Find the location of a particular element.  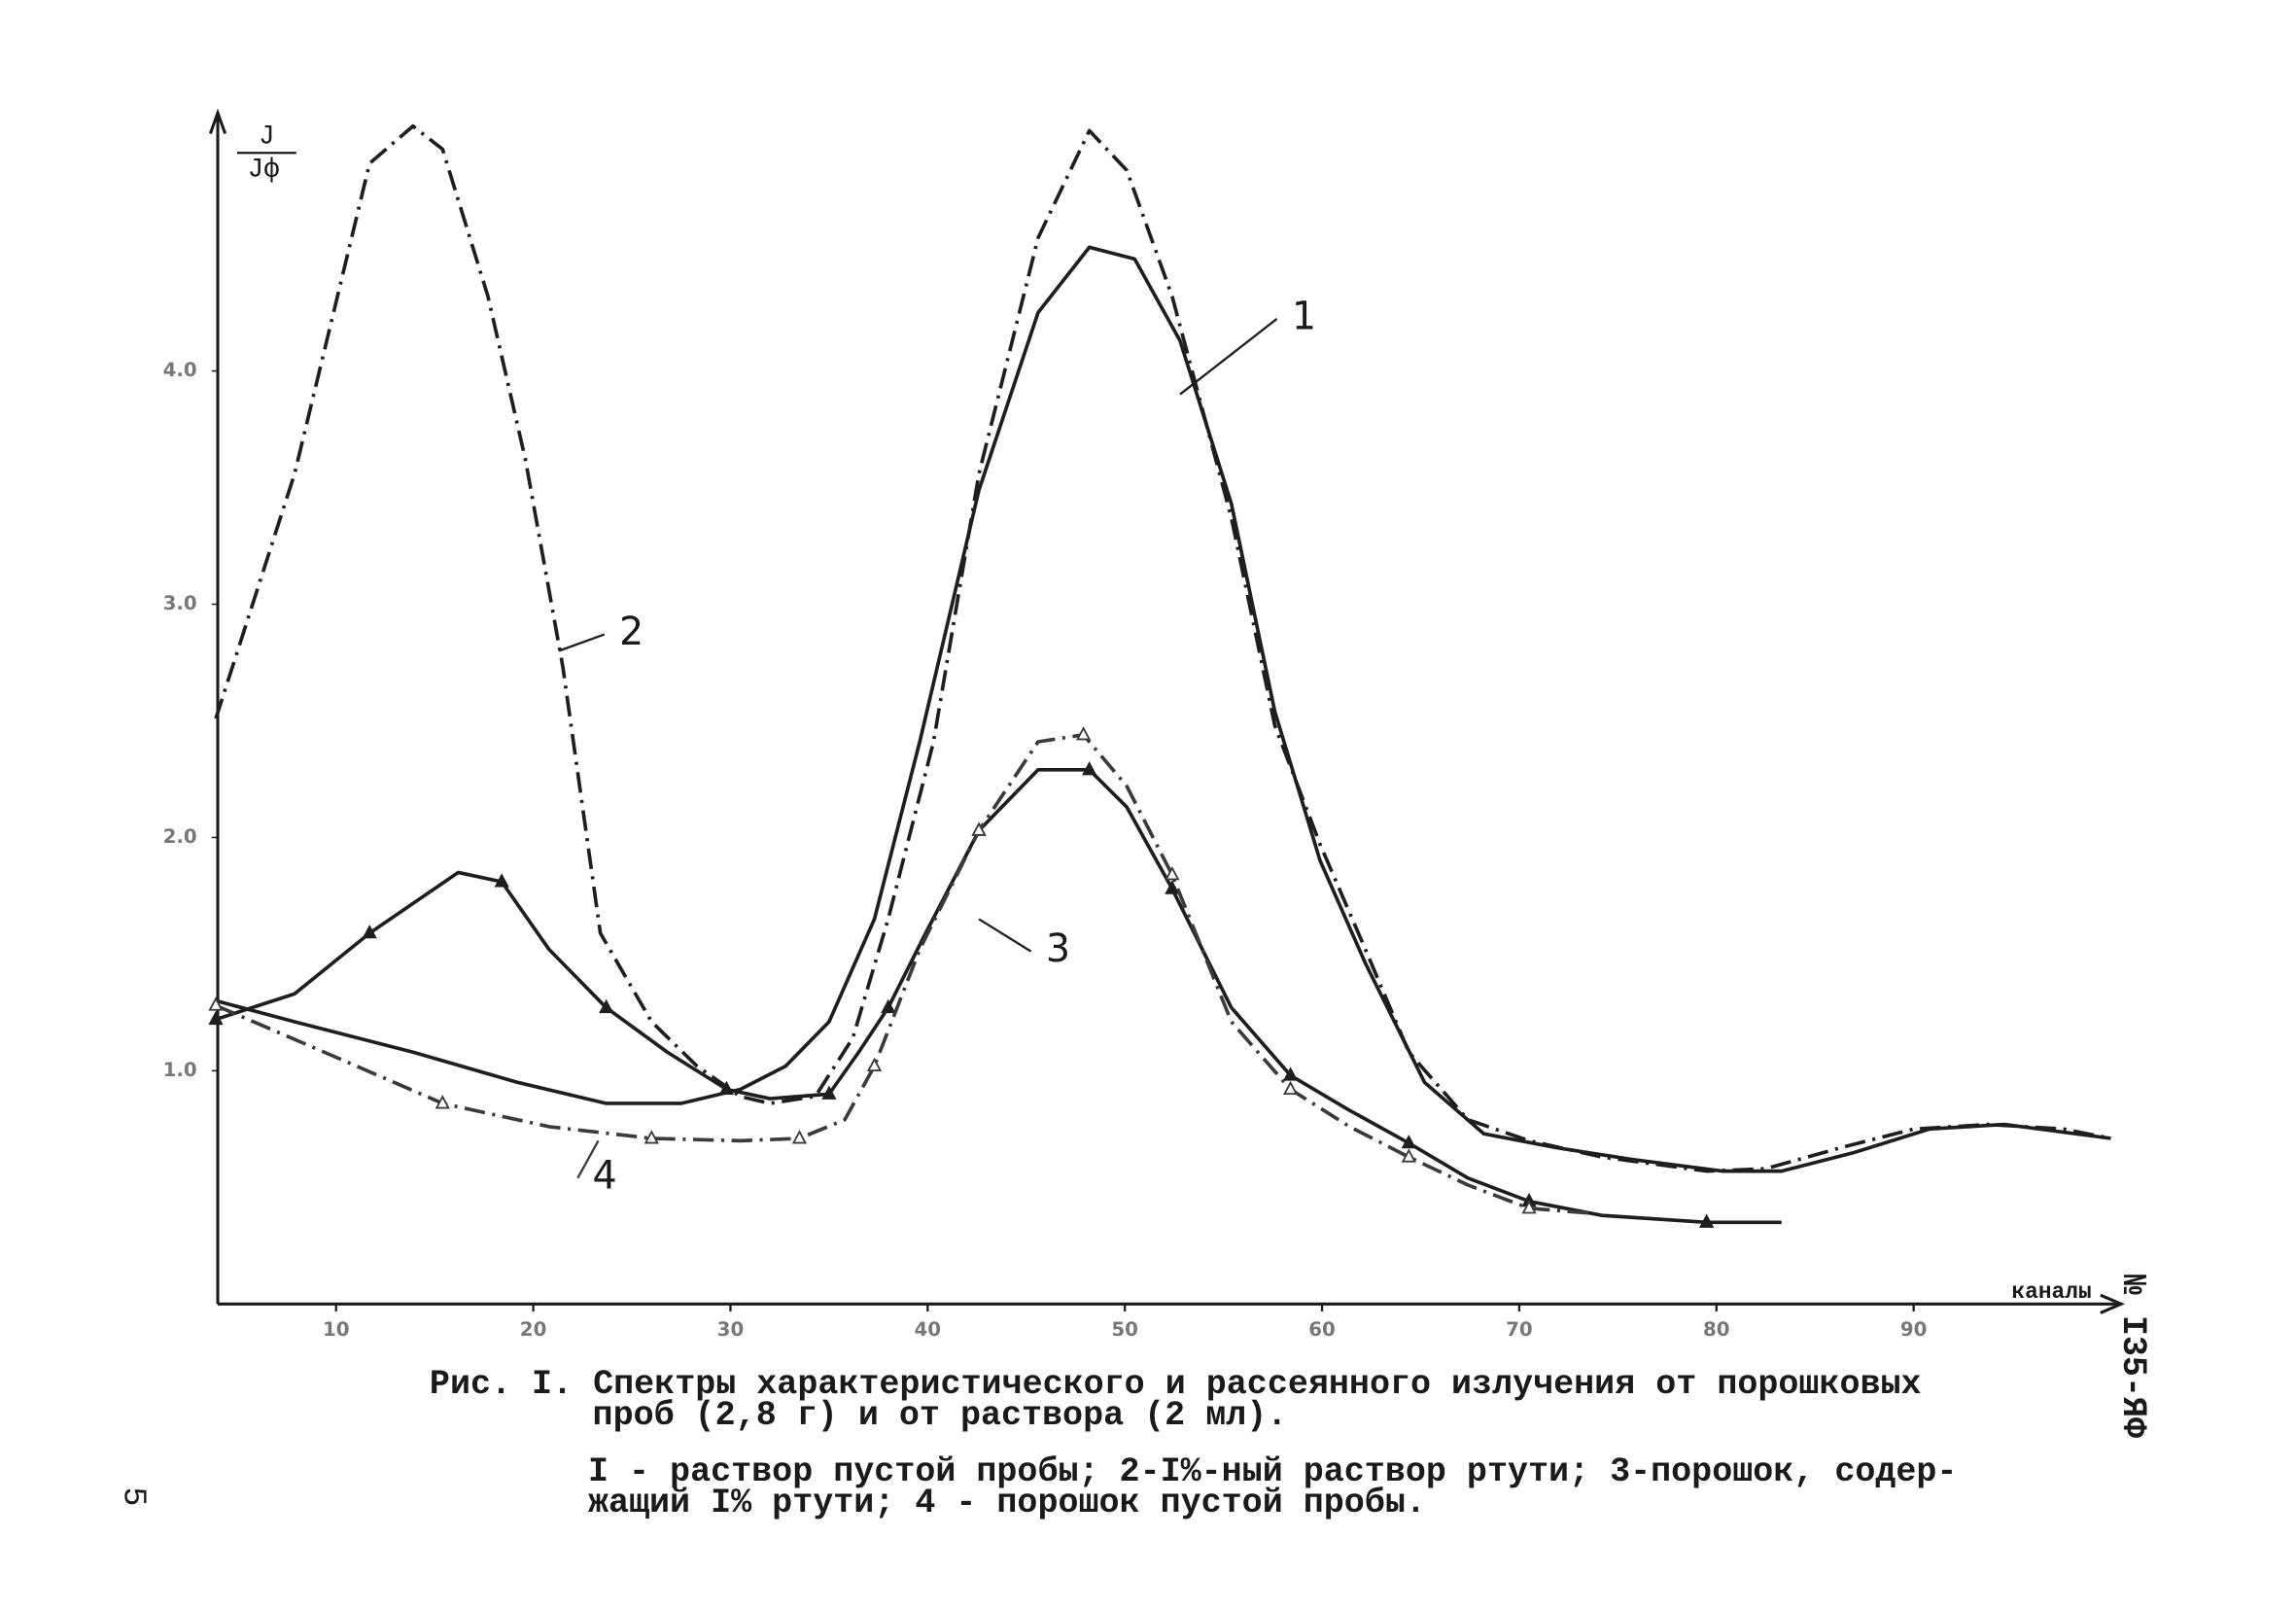

x-tick-label: 20 is located at coordinates (533, 1329).